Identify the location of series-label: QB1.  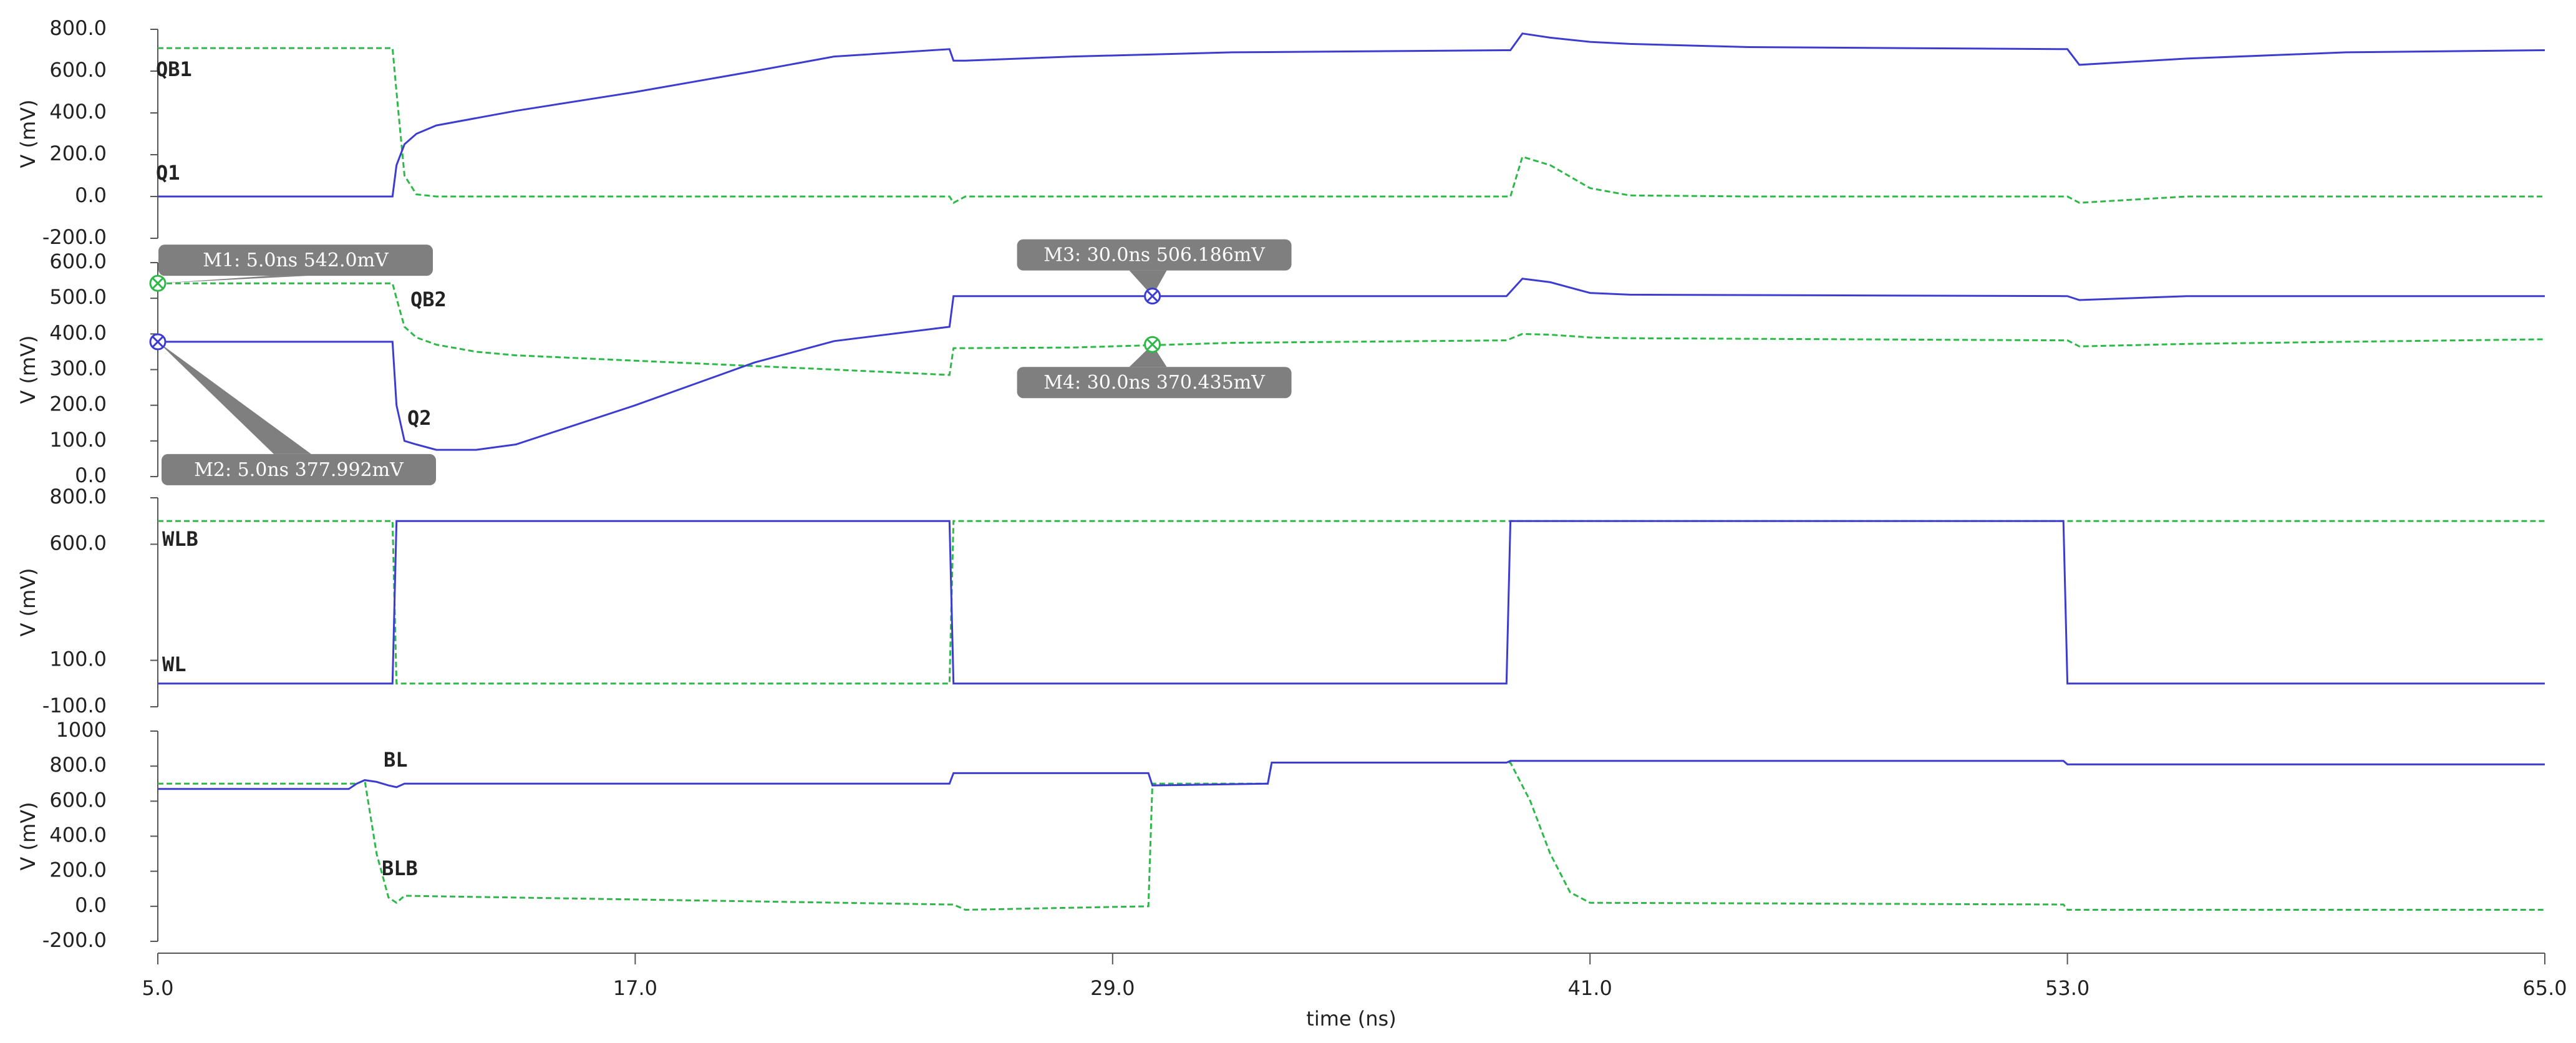
(174, 69).